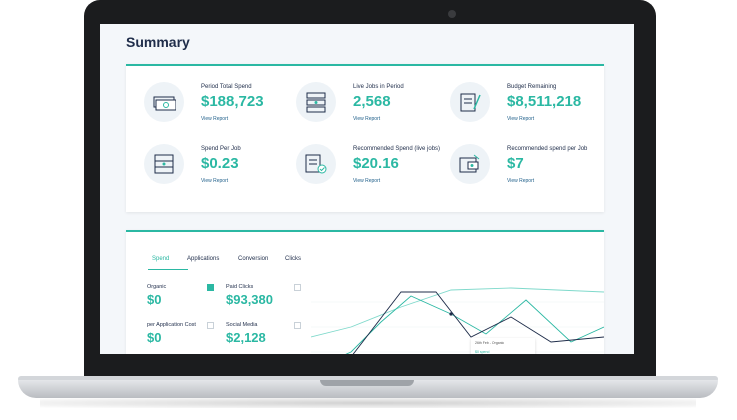 This screenshot has height=420, width=737. Describe the element at coordinates (368, 379) in the screenshot. I see `laptop-hinge` at that location.